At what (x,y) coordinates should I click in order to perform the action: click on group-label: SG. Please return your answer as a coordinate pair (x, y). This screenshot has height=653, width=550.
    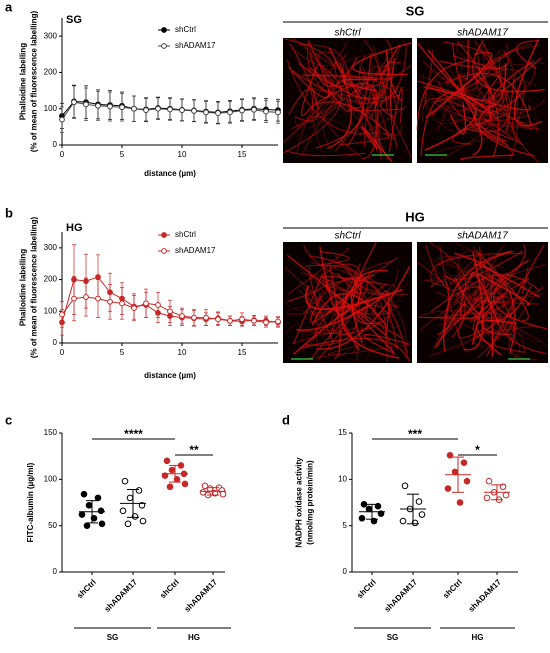
    Looking at the image, I should click on (393, 637).